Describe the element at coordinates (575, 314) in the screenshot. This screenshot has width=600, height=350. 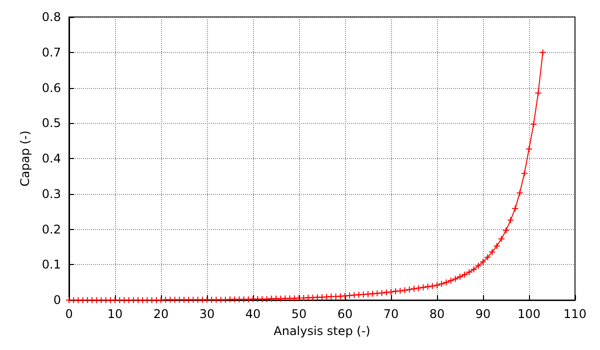
I see `x-tick-label: 110` at that location.